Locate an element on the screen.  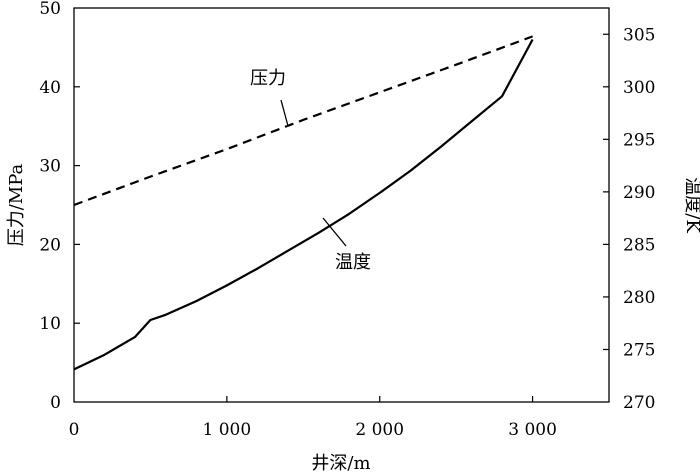
y-left-tick-label: 20 is located at coordinates (50, 245).